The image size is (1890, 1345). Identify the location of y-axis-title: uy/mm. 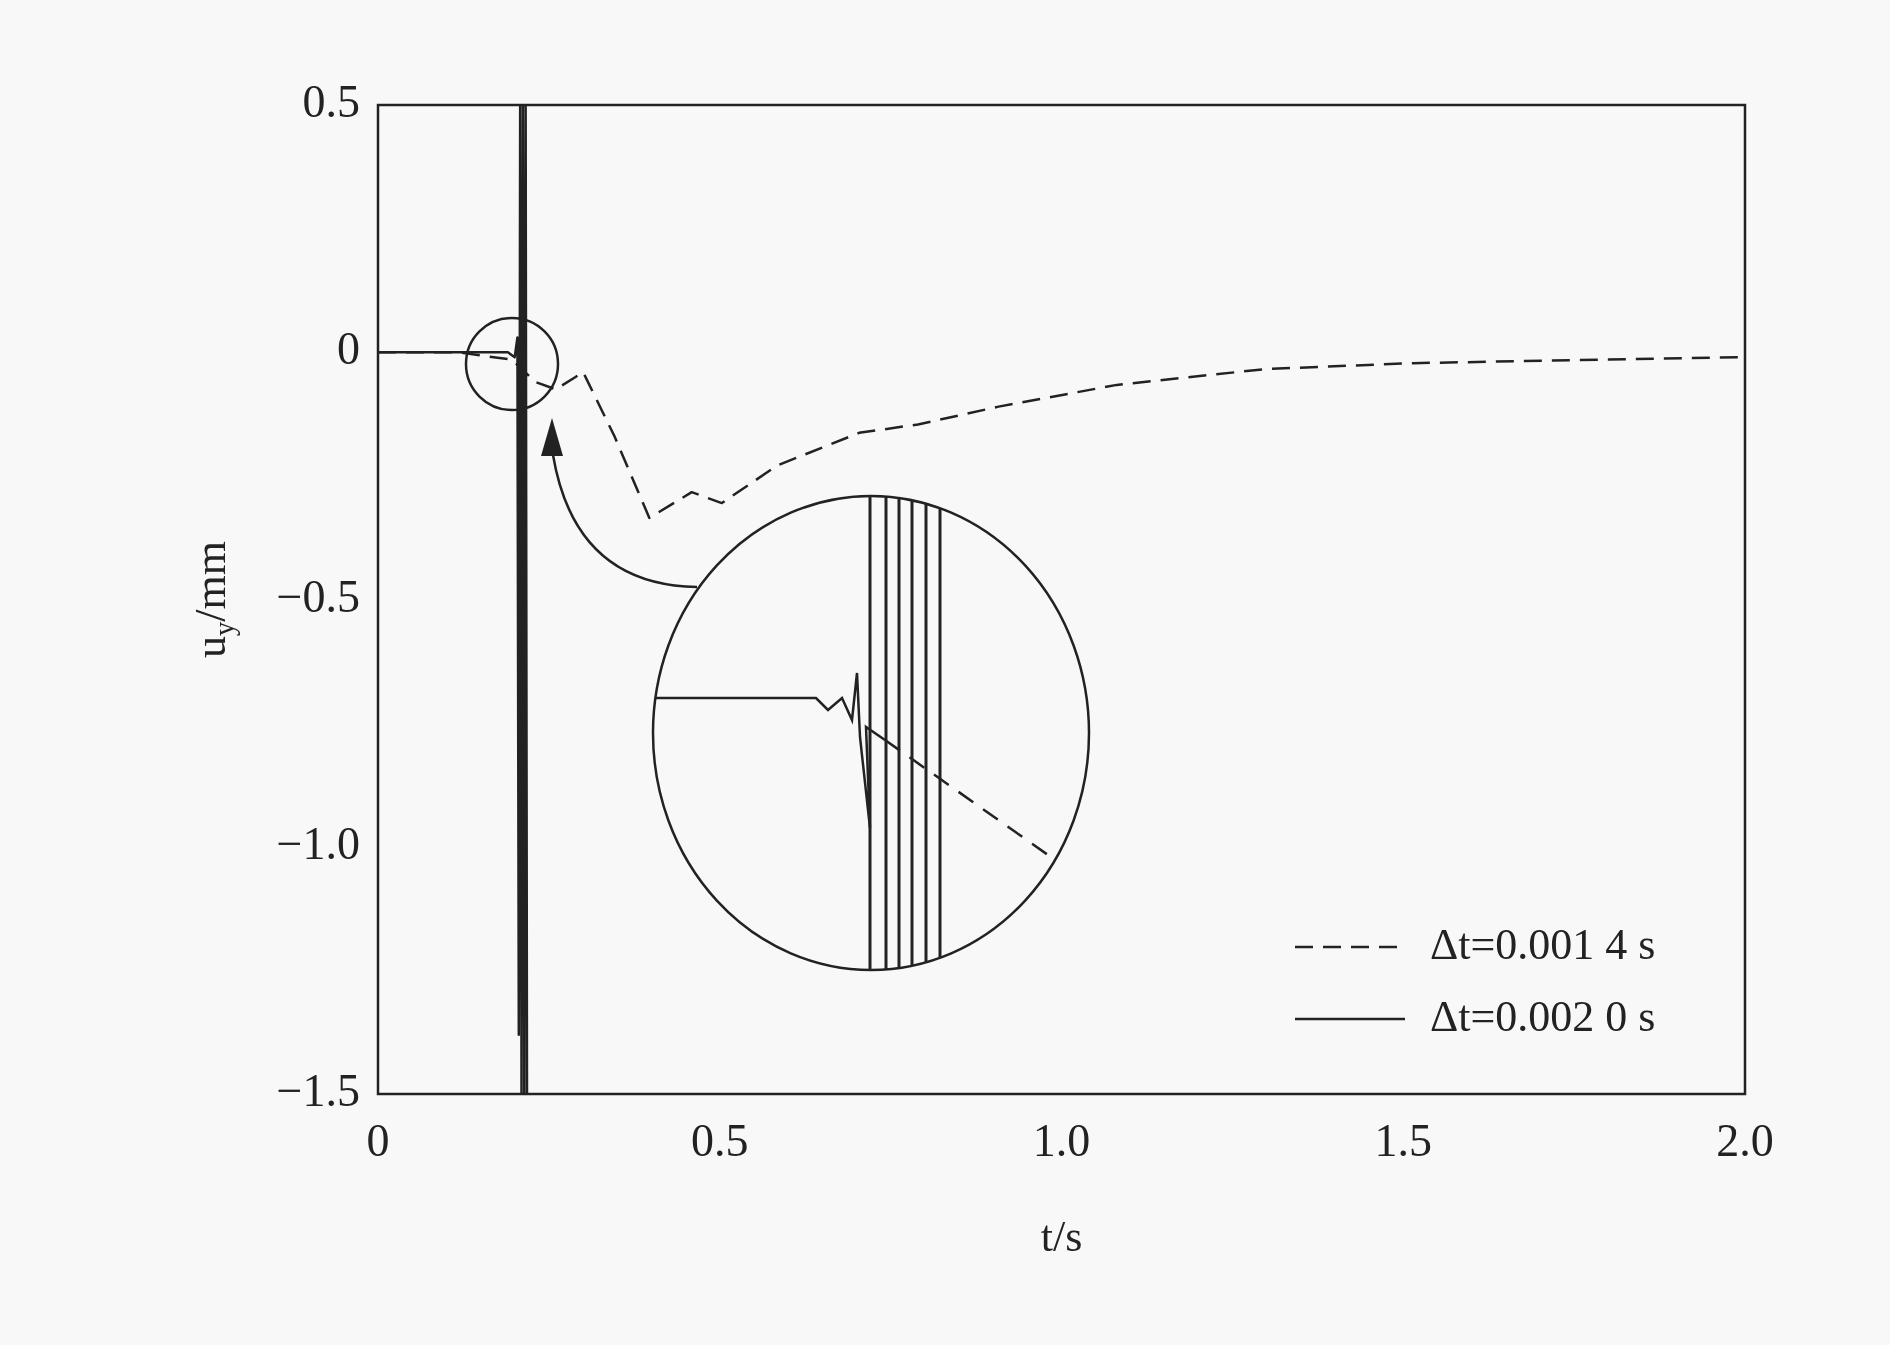
(212, 599).